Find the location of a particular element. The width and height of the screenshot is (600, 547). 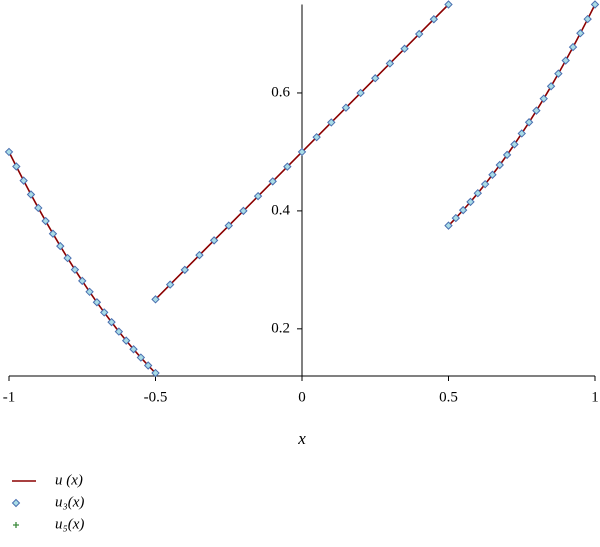

x-tick-label: 1 is located at coordinates (595, 397).